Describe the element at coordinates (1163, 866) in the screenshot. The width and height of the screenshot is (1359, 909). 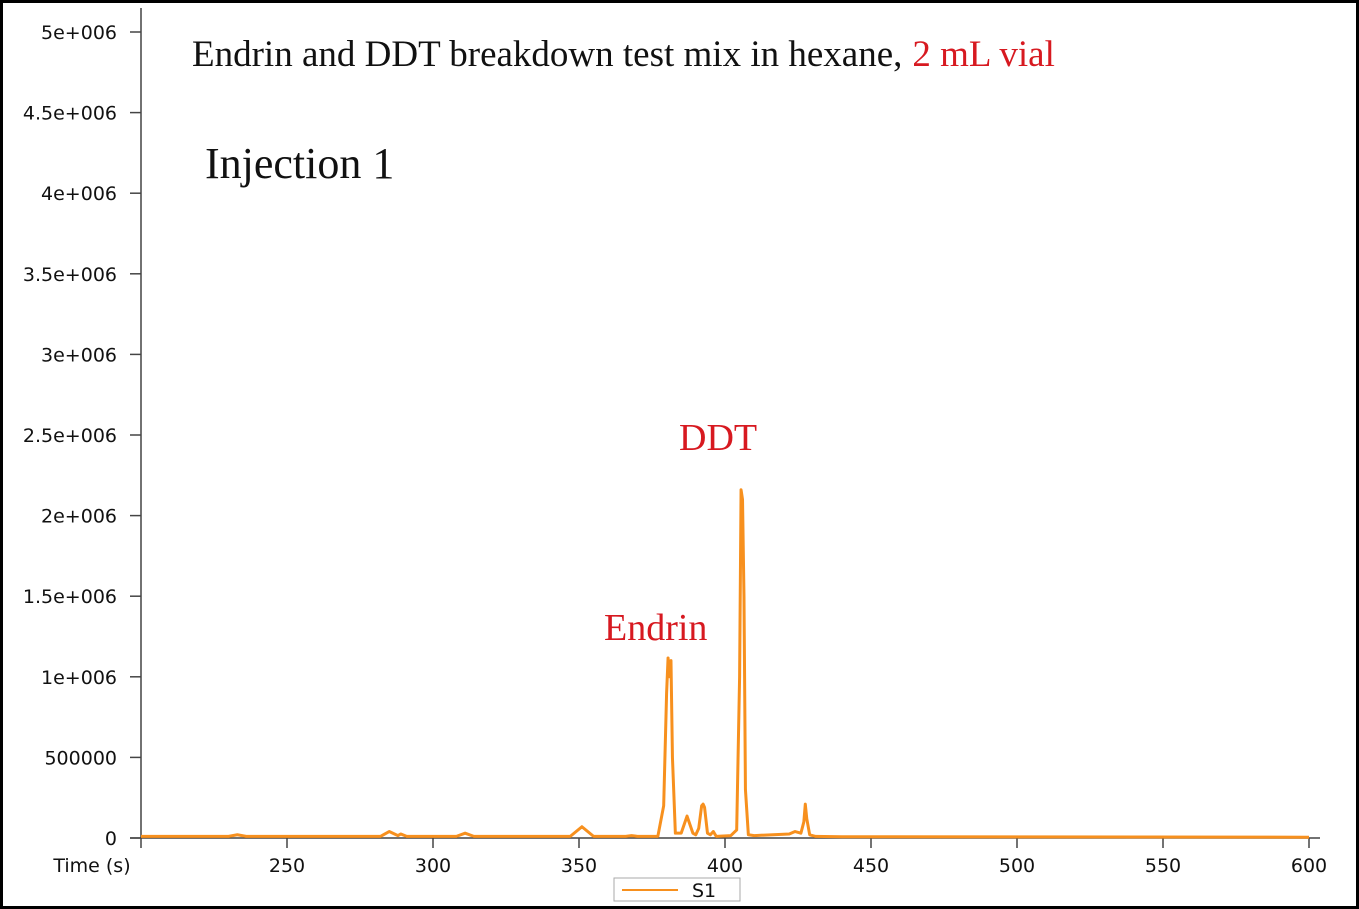
I see `x-tick-label: 550` at that location.